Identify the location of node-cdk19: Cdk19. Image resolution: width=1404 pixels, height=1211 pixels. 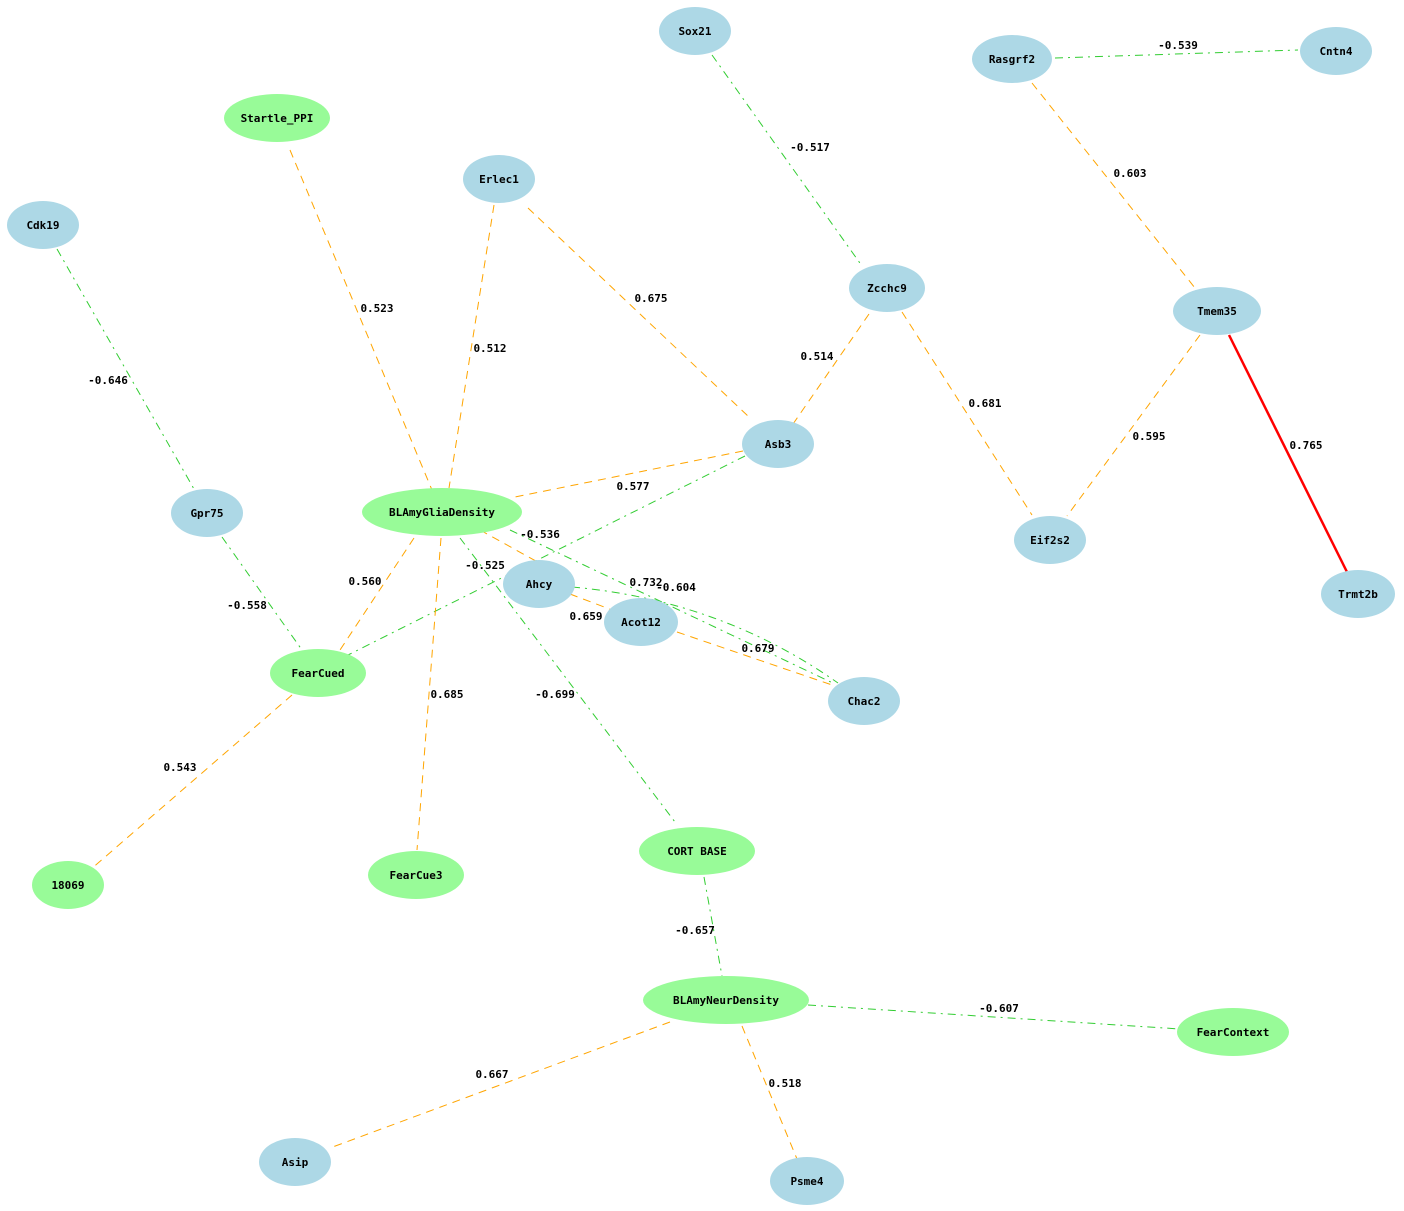
(43, 225).